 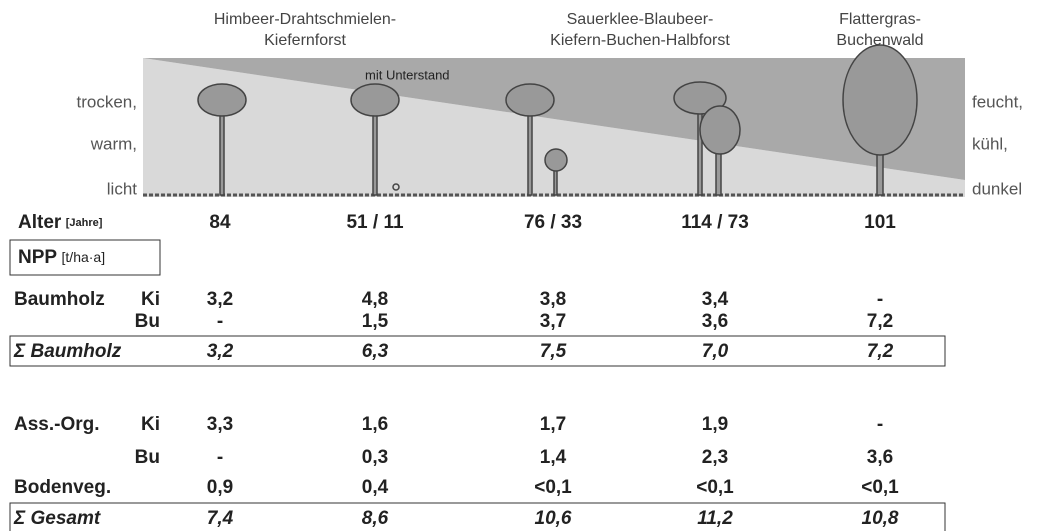 I want to click on cell: 4,8, so click(x=375, y=299).